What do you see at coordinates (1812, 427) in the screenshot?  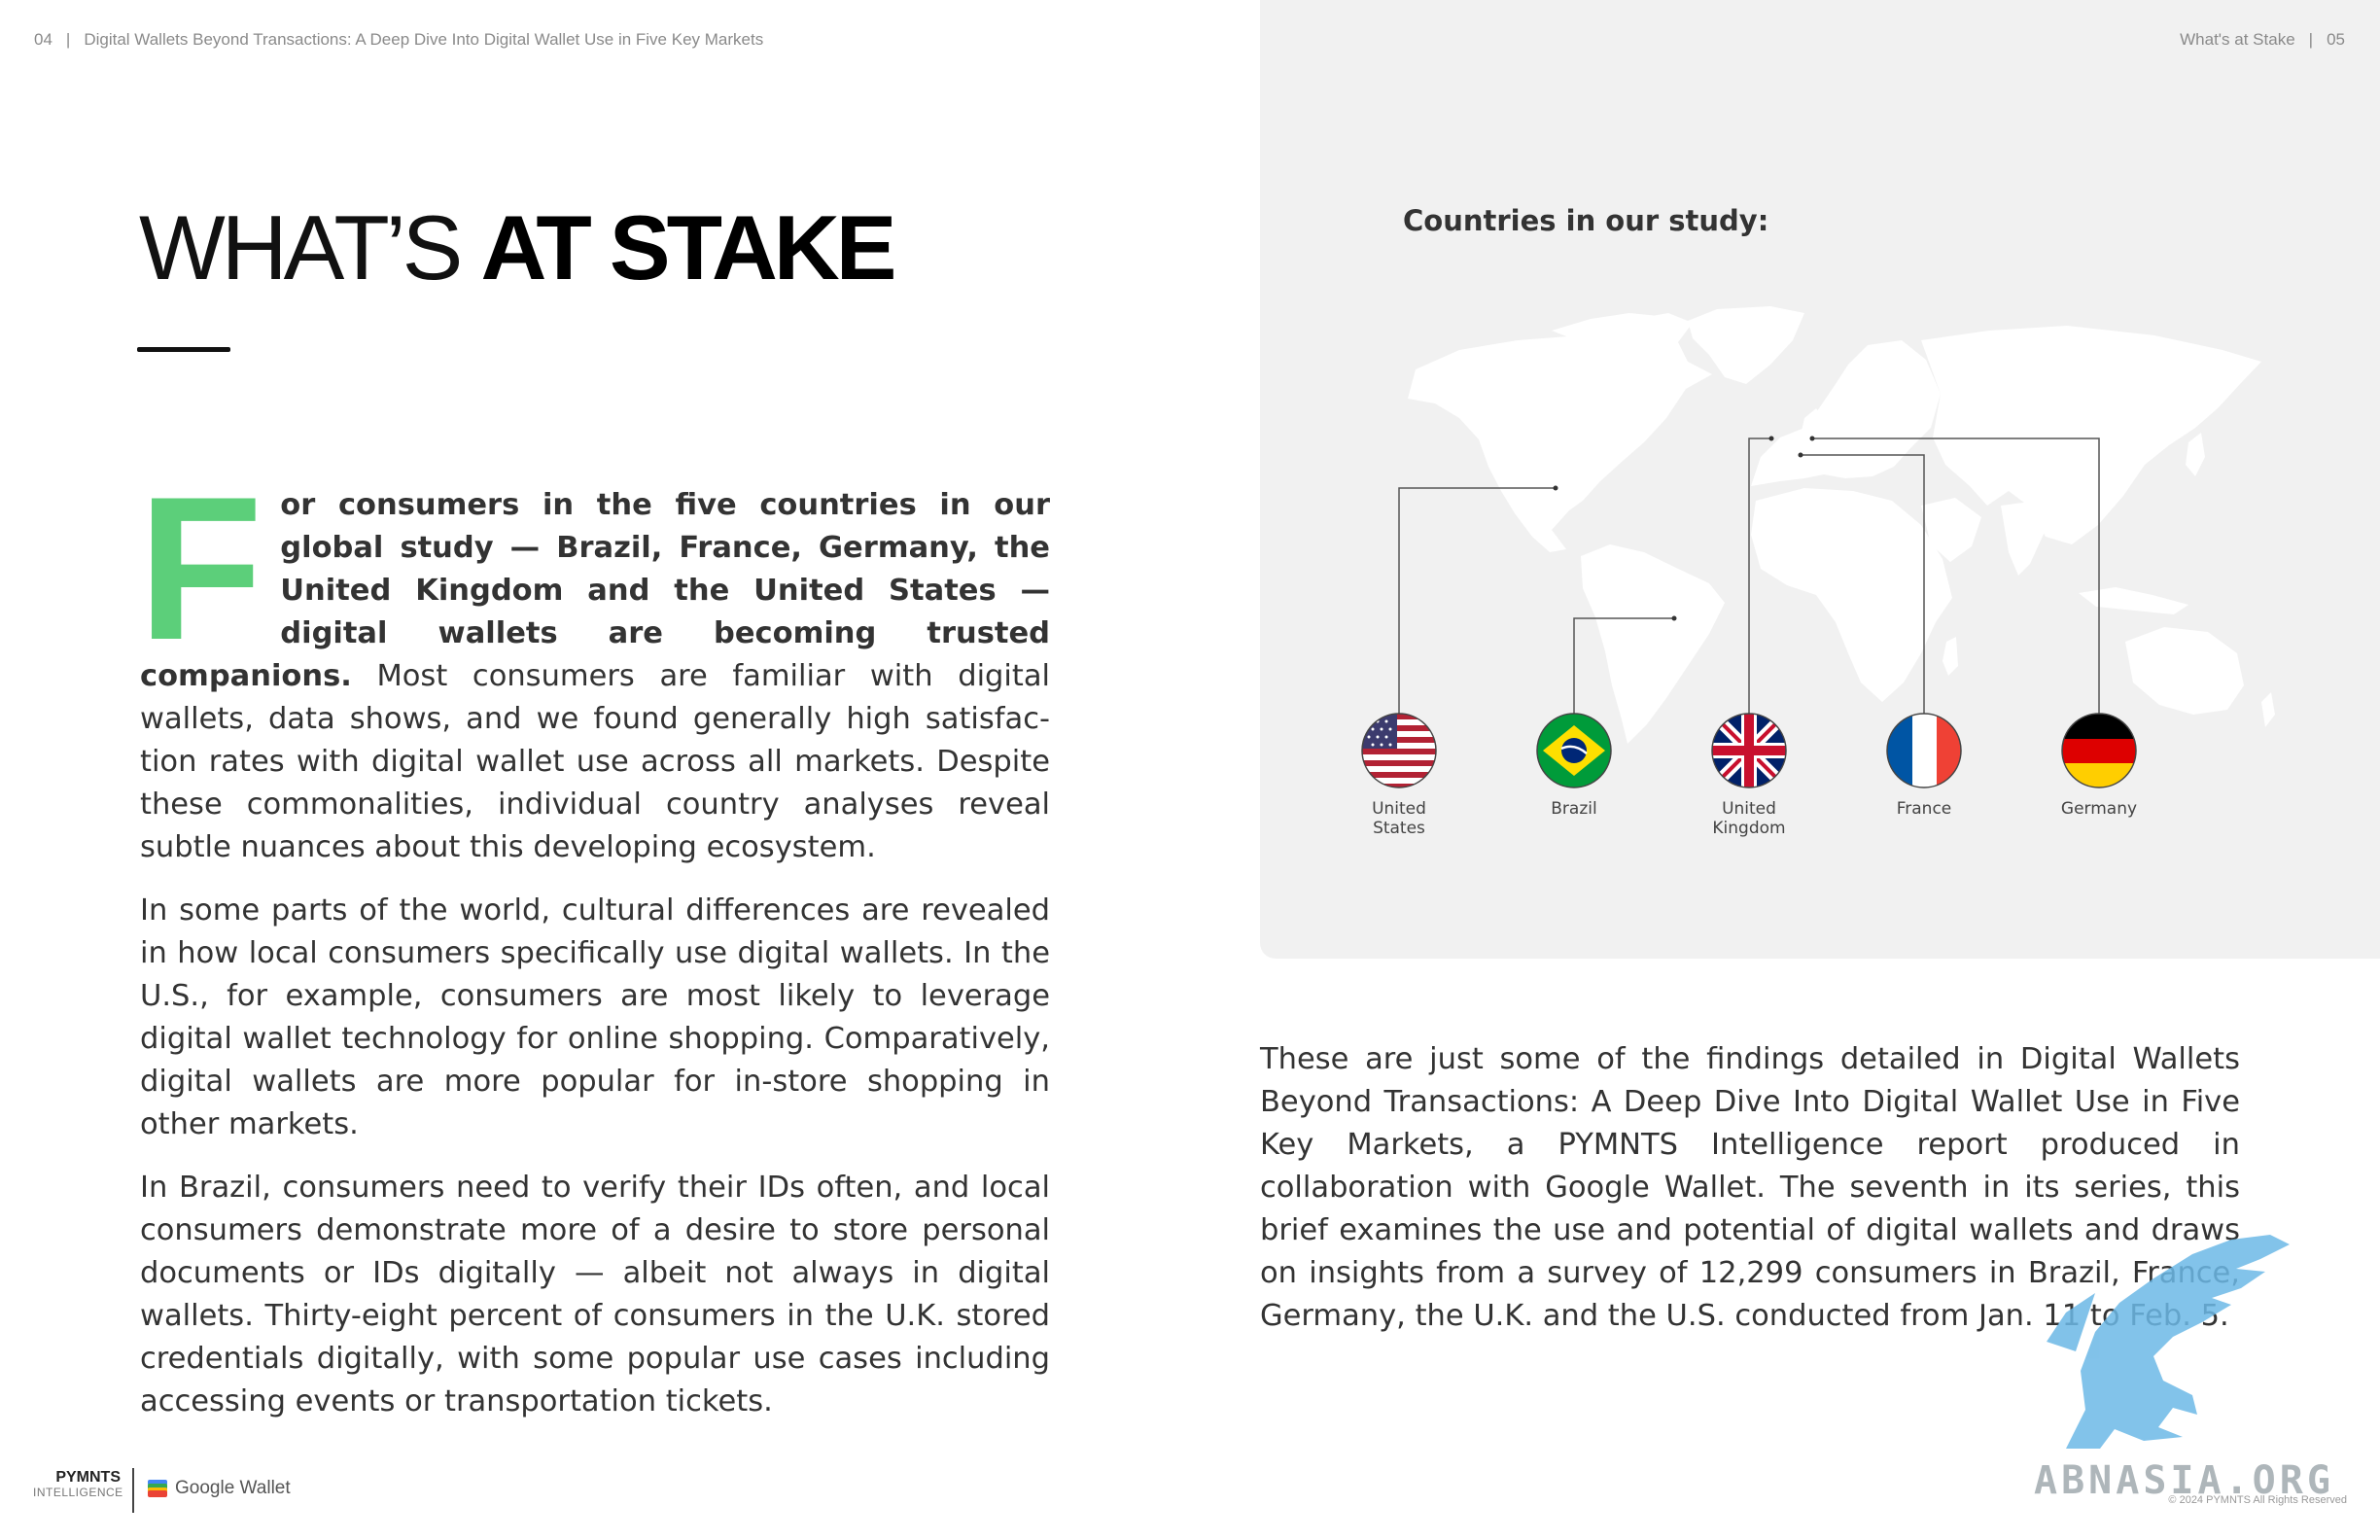 I see `british-isles-shape` at bounding box center [1812, 427].